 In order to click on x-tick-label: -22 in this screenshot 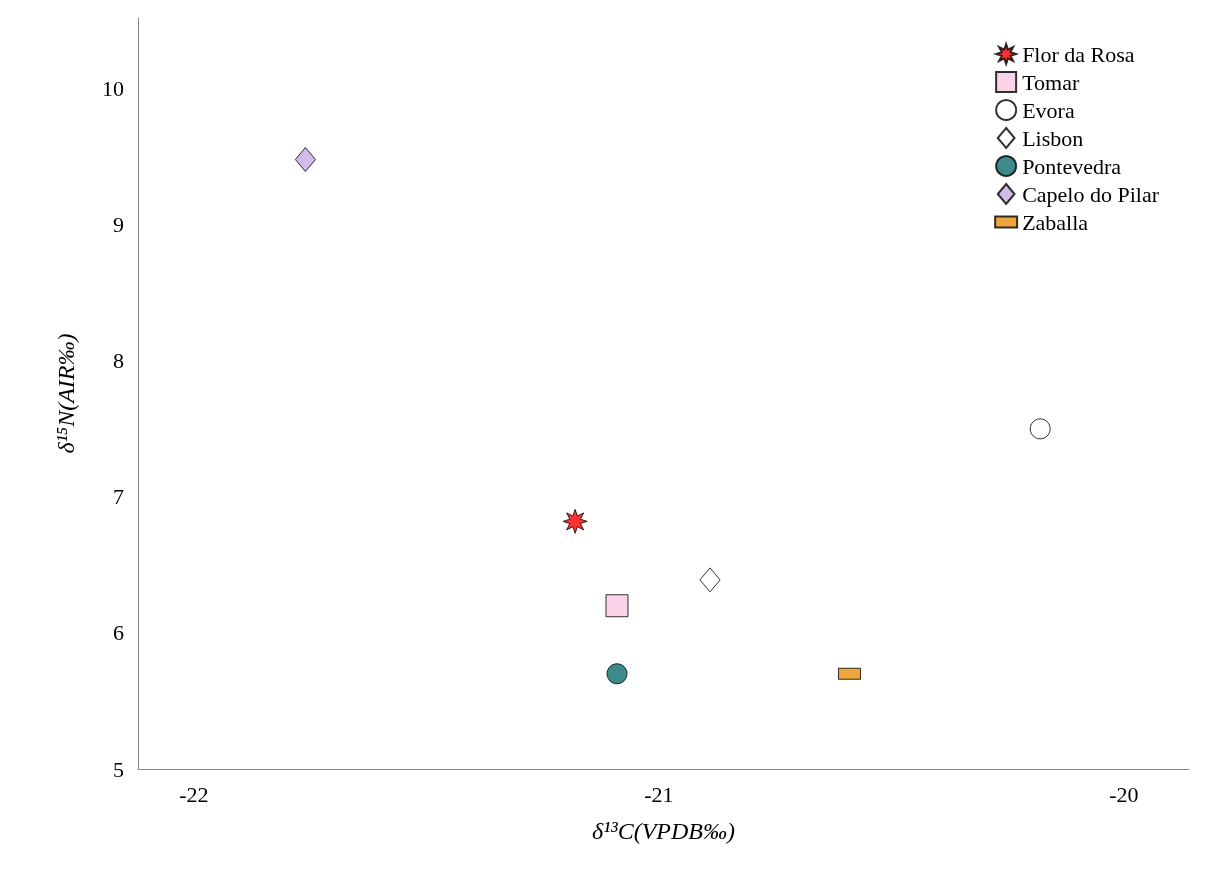, I will do `click(194, 794)`.